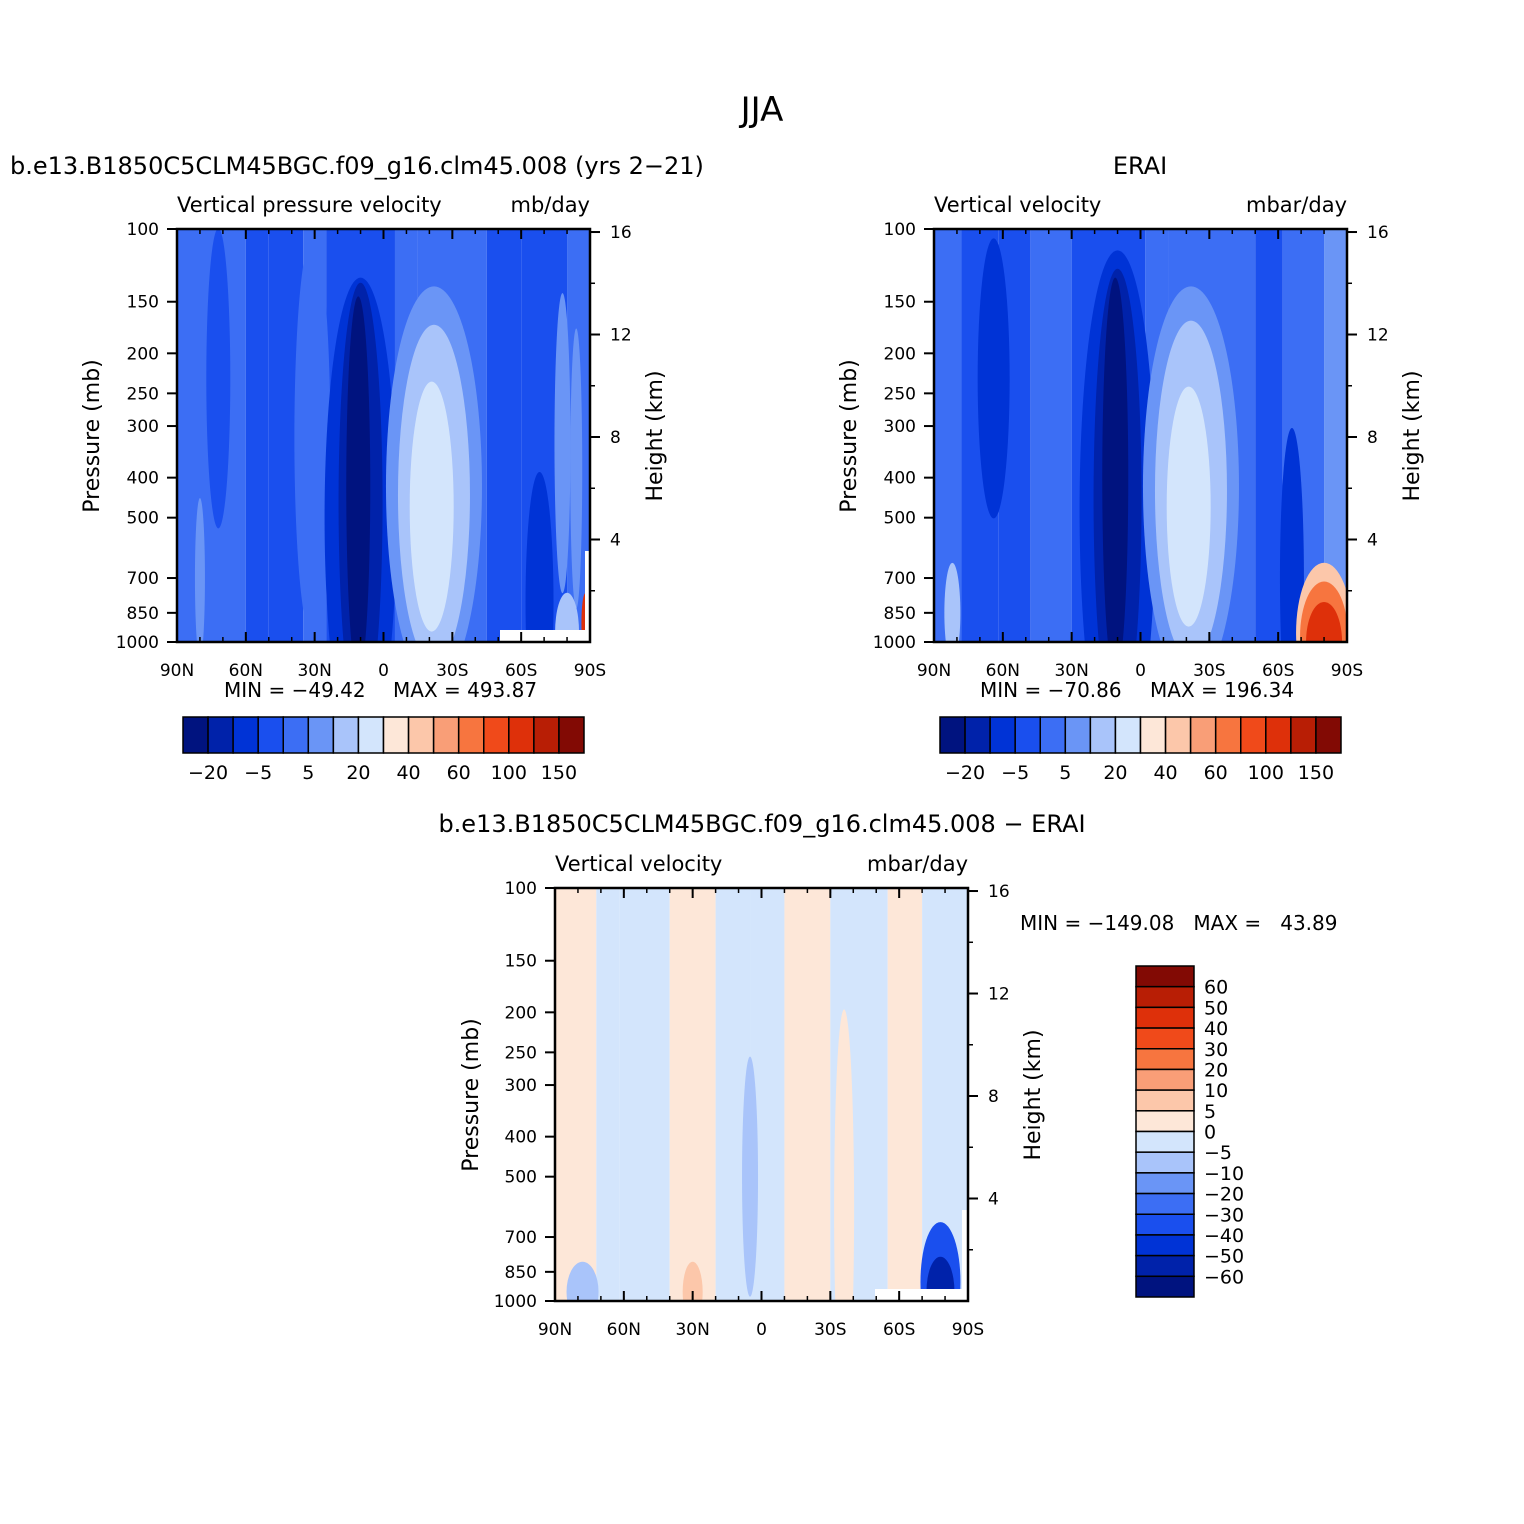 This screenshot has height=1524, width=1524. I want to click on erai-ylabel-right: Height (km), so click(1412, 435).